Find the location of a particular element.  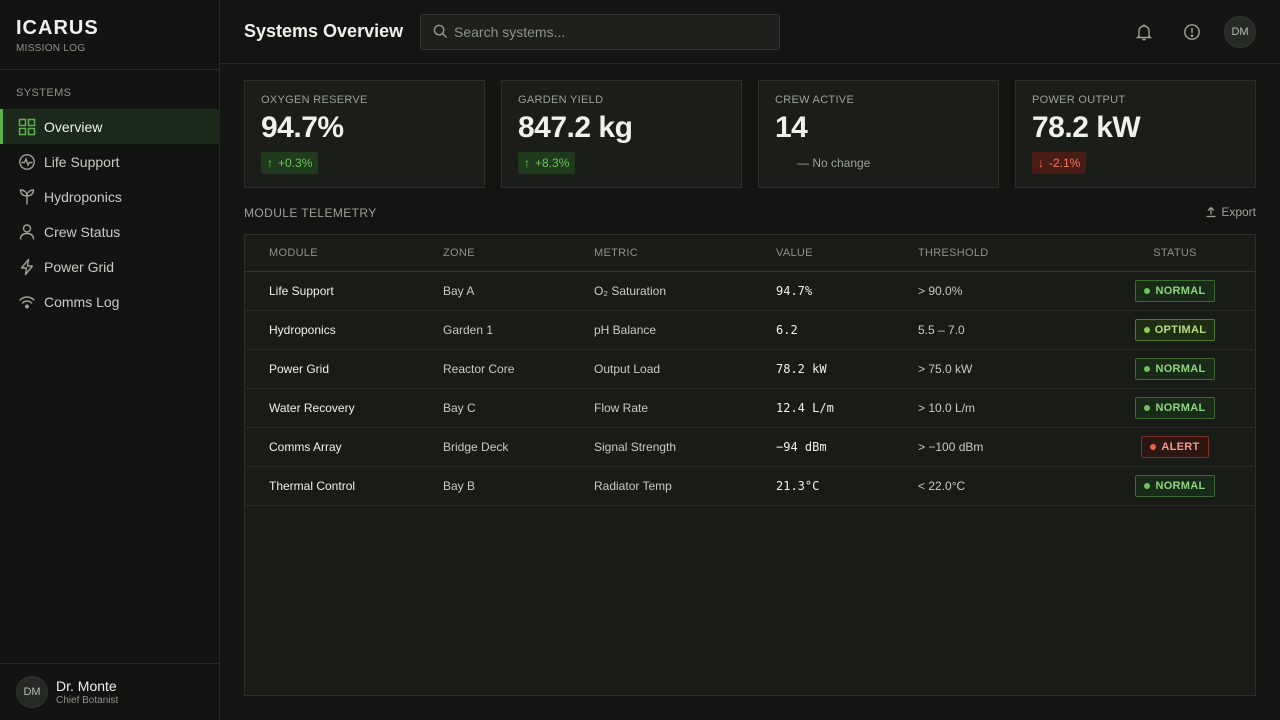

bell-icon is located at coordinates (1144, 32).